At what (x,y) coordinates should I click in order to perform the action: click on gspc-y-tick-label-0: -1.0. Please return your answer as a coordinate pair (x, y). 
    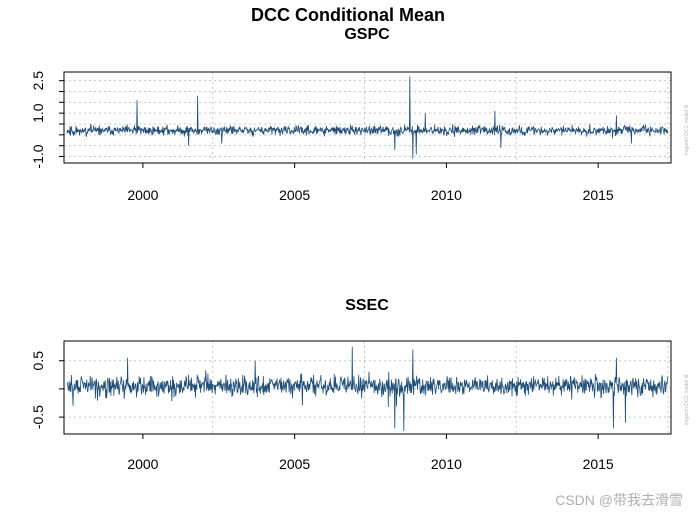
    Looking at the image, I should click on (38, 156).